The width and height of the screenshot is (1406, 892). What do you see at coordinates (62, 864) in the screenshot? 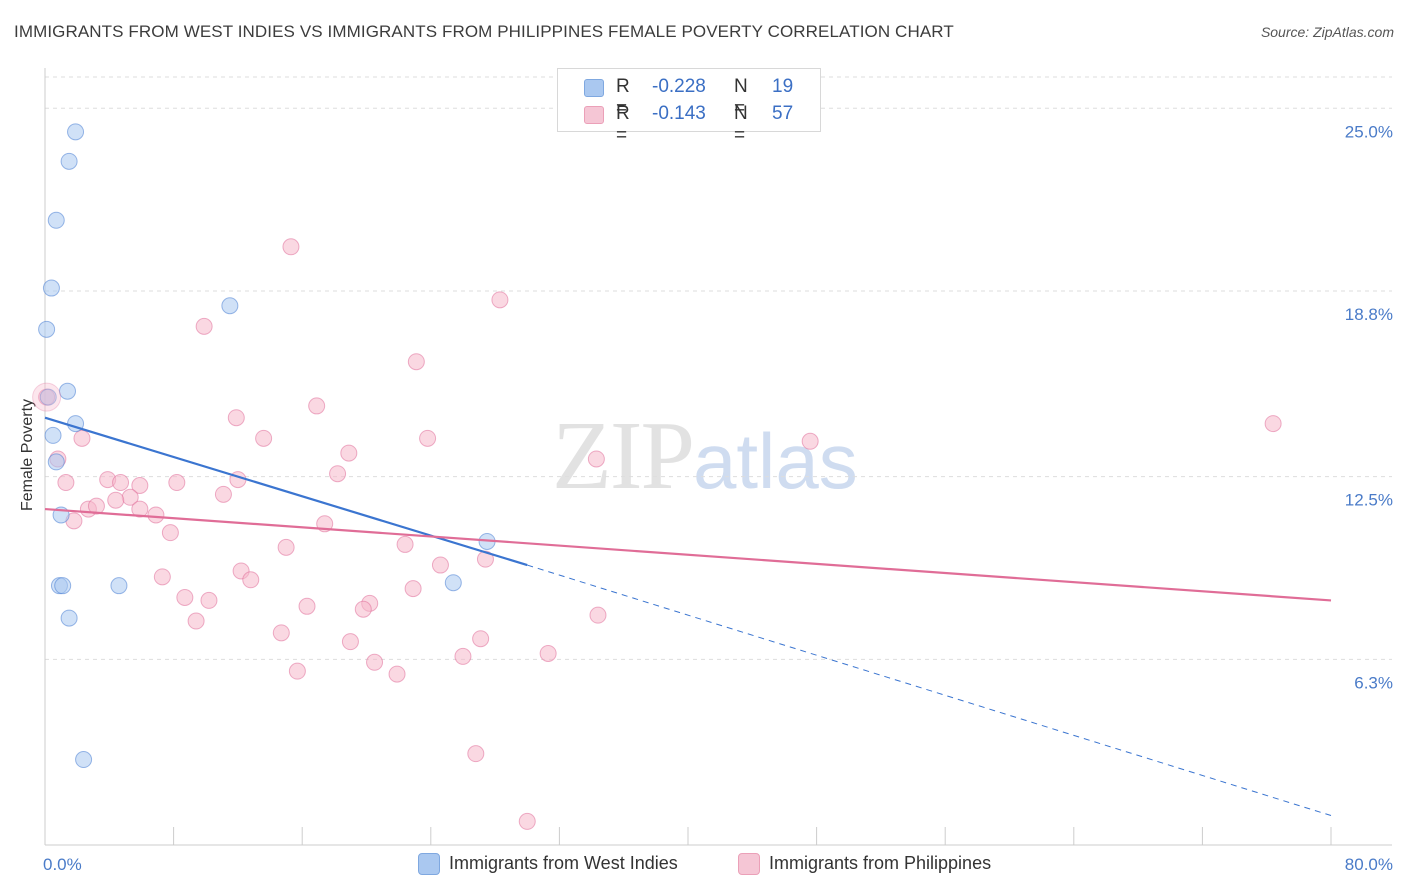
I see `x-tick-label-min: 0.0%` at bounding box center [62, 864].